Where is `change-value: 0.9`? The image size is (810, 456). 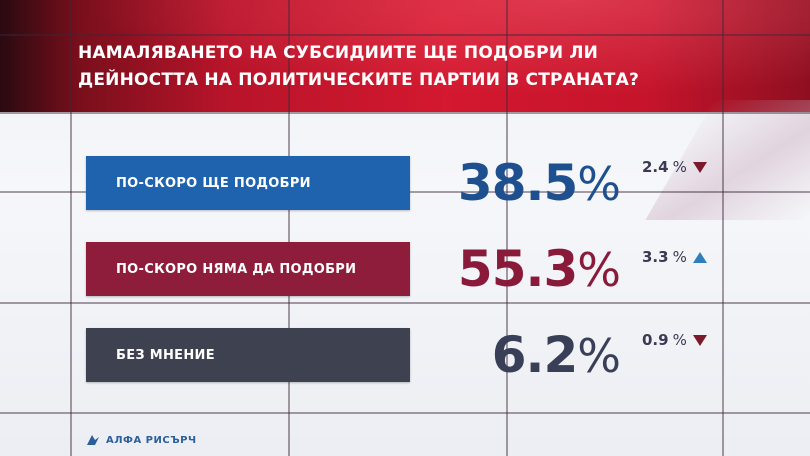
change-value: 0.9 is located at coordinates (655, 340).